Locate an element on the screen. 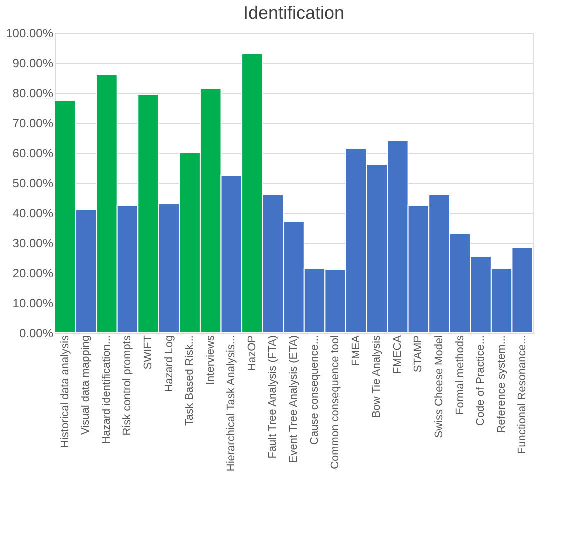 This screenshot has height=538, width=569. y-tick-label: 60.00% is located at coordinates (33, 153).